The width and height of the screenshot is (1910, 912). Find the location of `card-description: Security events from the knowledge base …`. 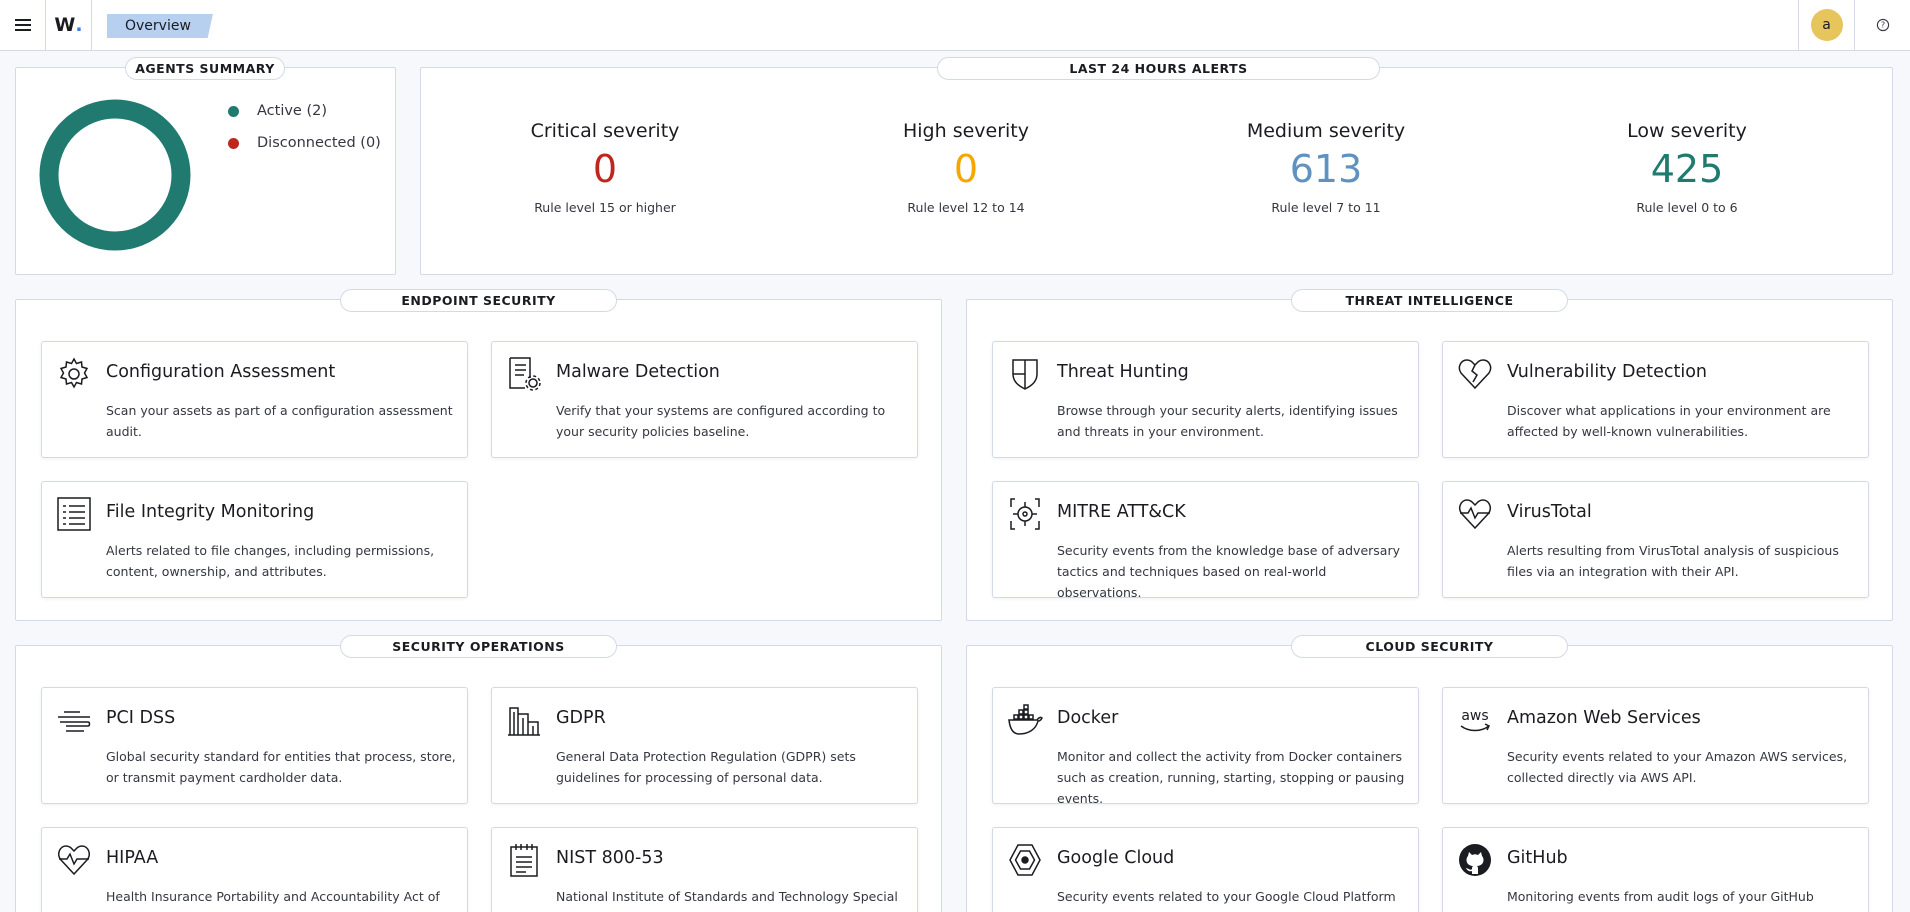

card-description: Security events from the knowledge base … is located at coordinates (1228, 571).